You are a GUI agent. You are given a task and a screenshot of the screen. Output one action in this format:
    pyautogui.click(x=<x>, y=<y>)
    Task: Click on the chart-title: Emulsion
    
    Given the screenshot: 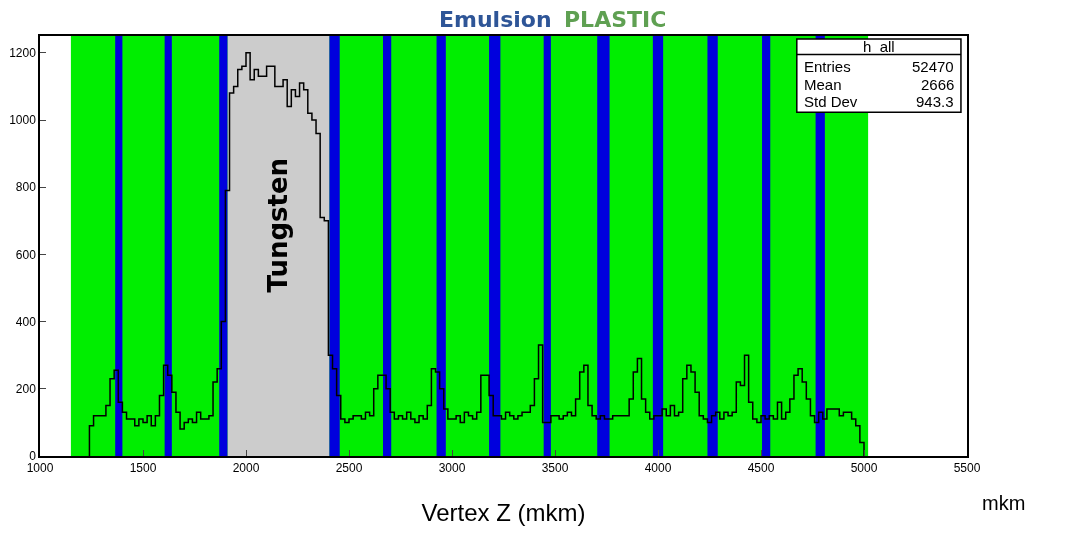 What is the action you would take?
    pyautogui.click(x=495, y=19)
    